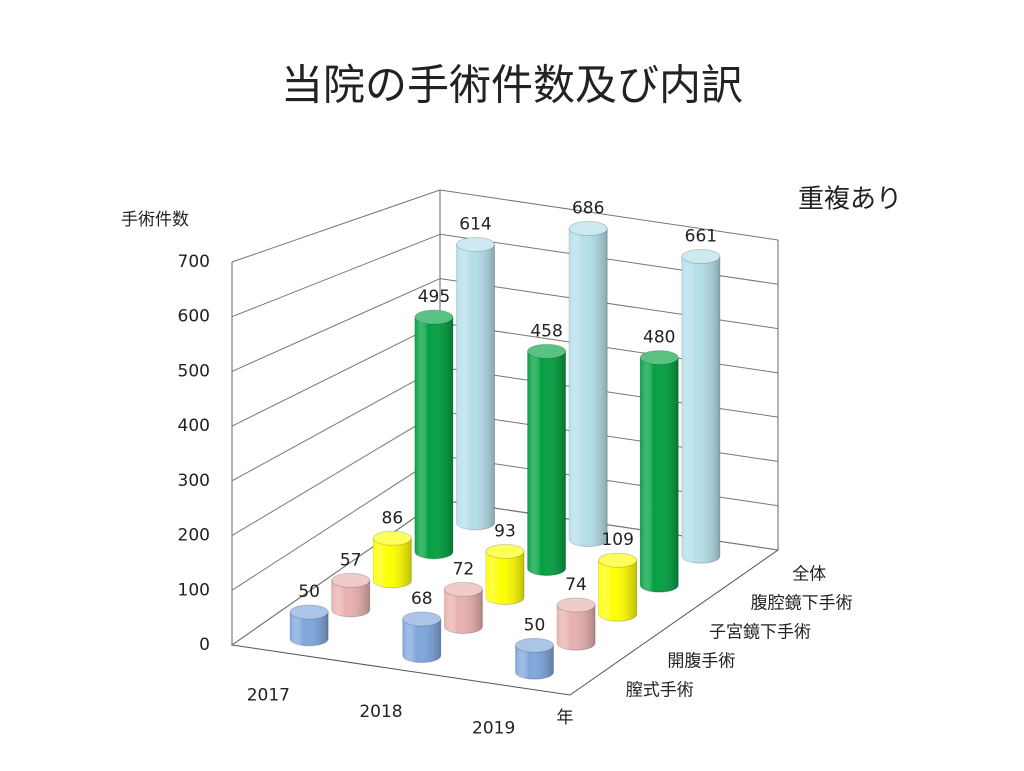 The height and width of the screenshot is (771, 1024). What do you see at coordinates (588, 209) in the screenshot?
I see `data-label: 686` at bounding box center [588, 209].